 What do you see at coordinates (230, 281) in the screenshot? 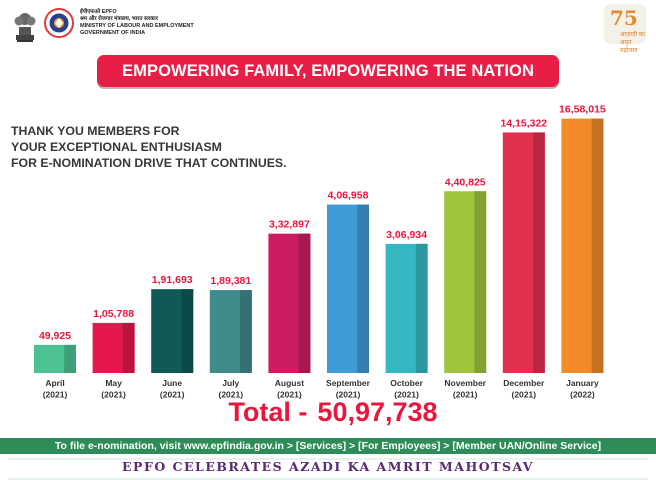
I see `data-label: 1,89,381` at bounding box center [230, 281].